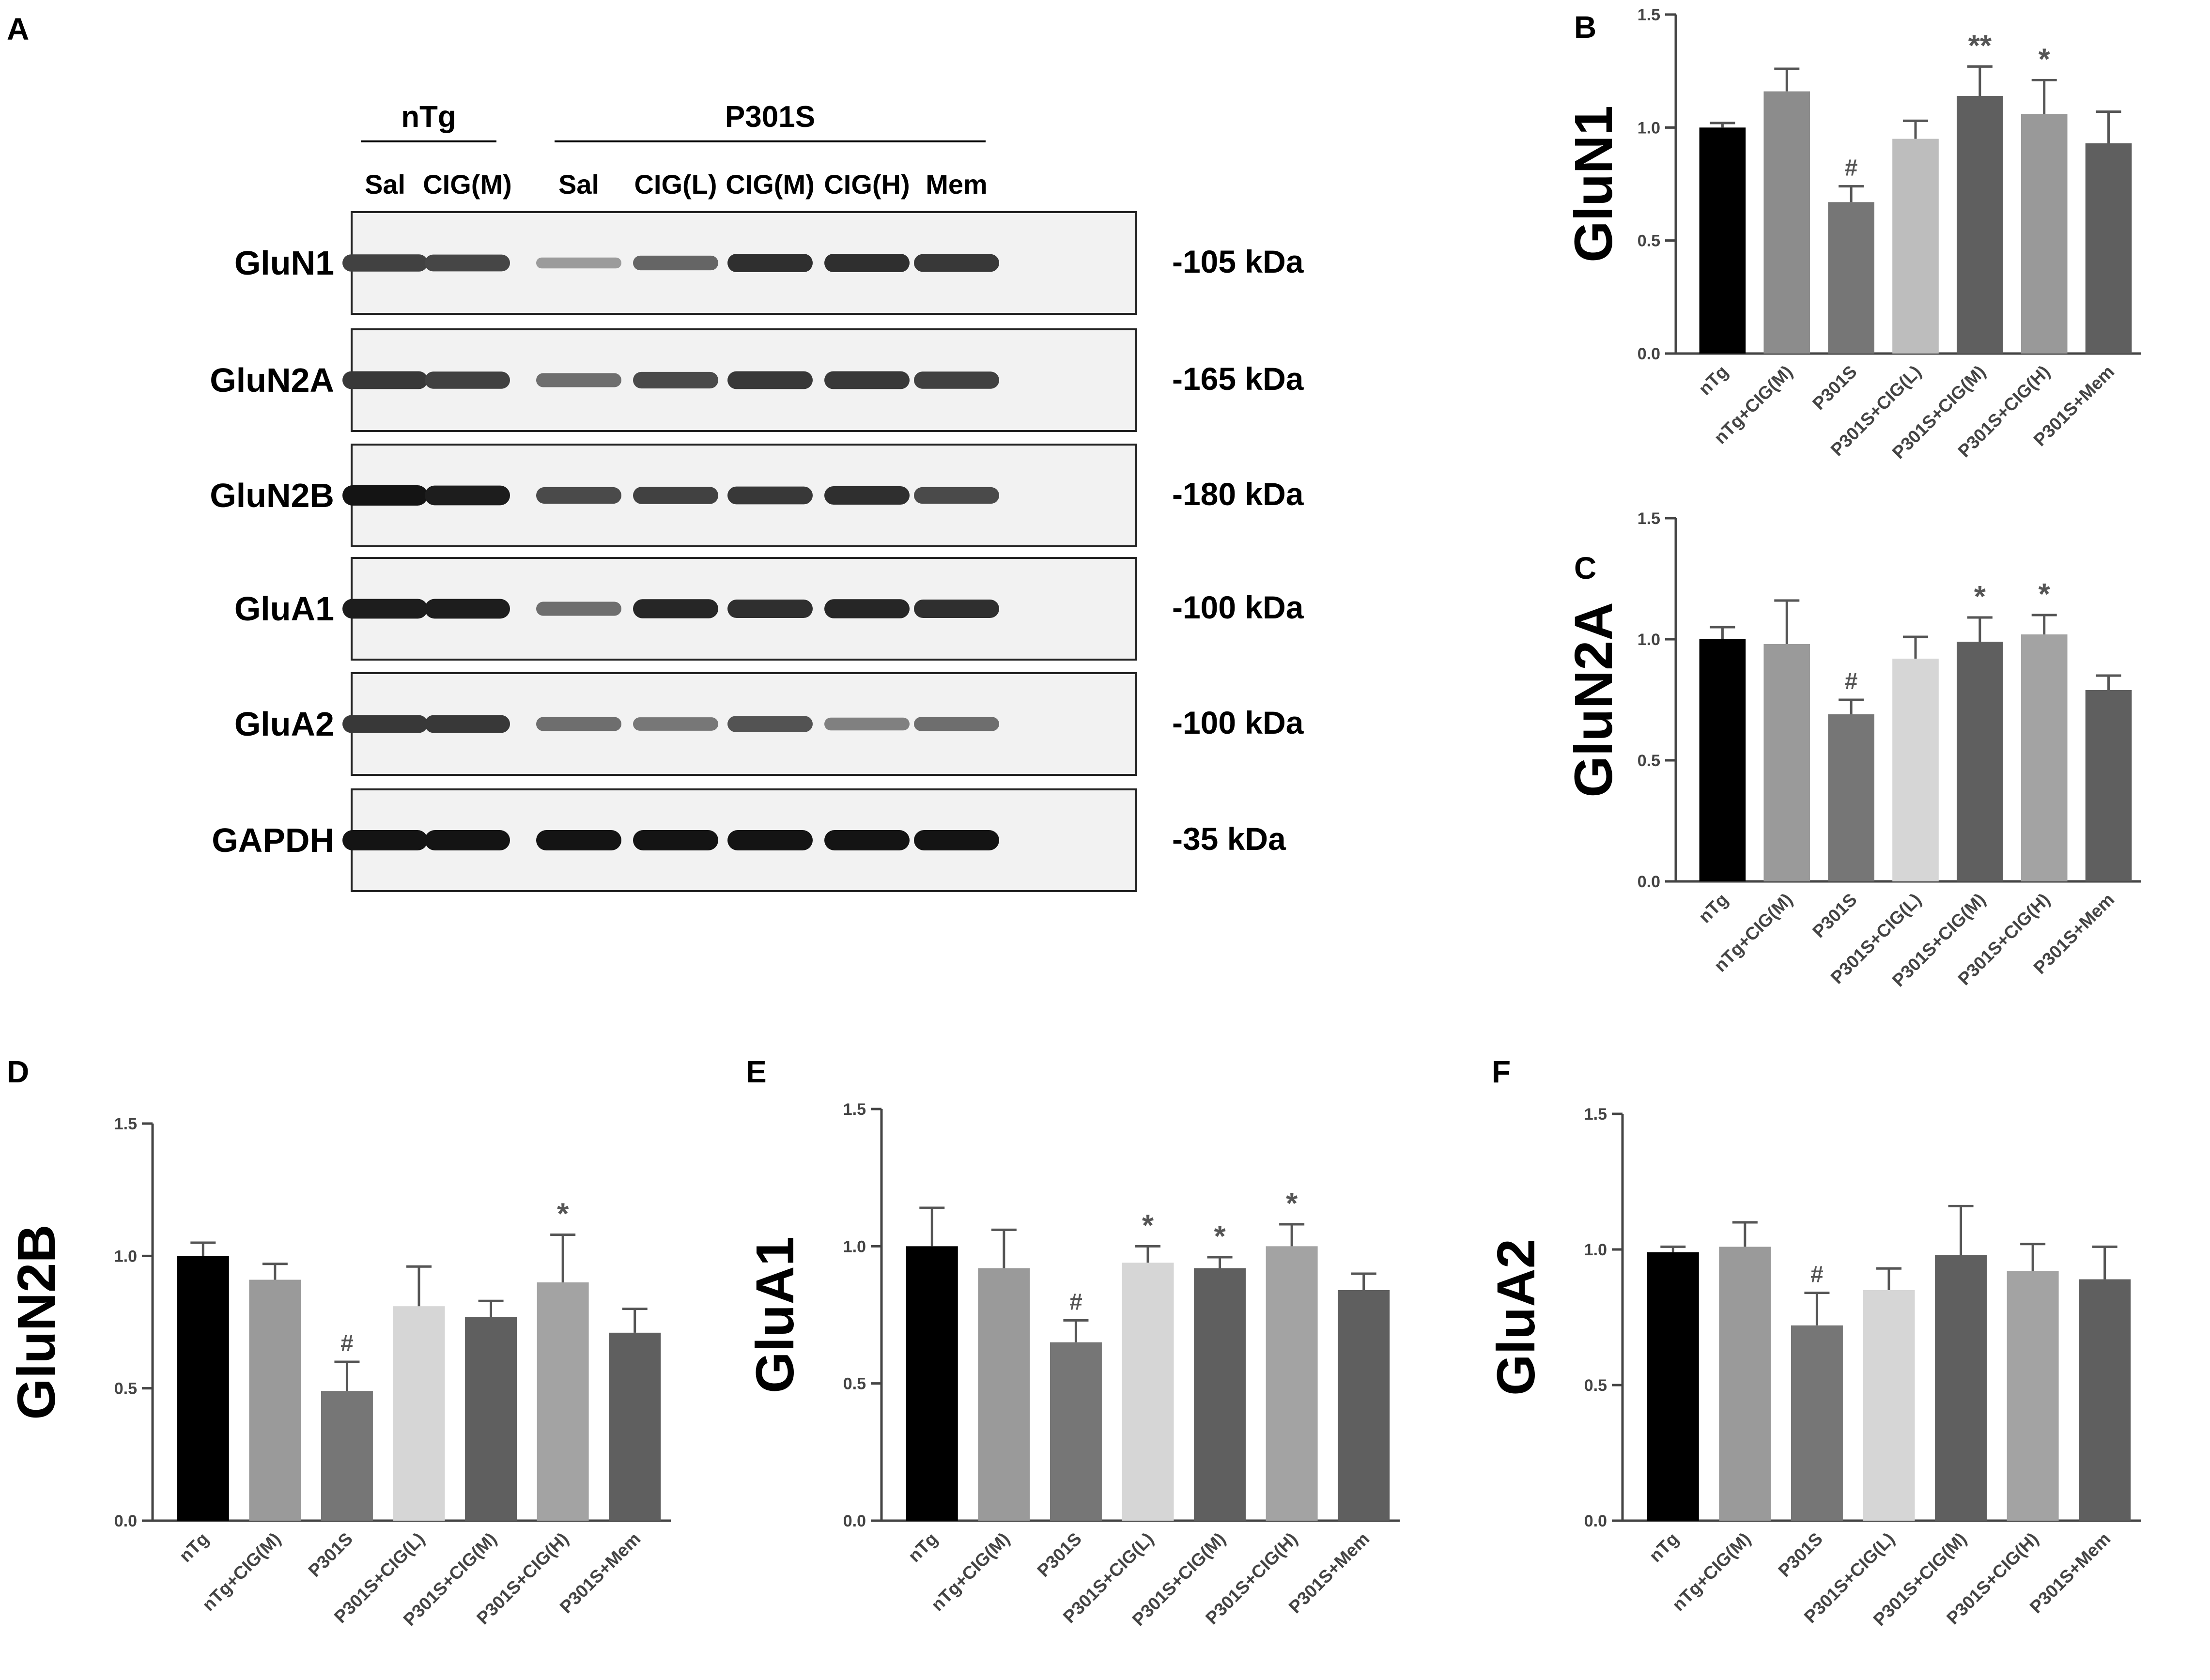 This screenshot has width=2210, height=1680. What do you see at coordinates (284, 609) in the screenshot?
I see `protein-label-glua1: GluA1` at bounding box center [284, 609].